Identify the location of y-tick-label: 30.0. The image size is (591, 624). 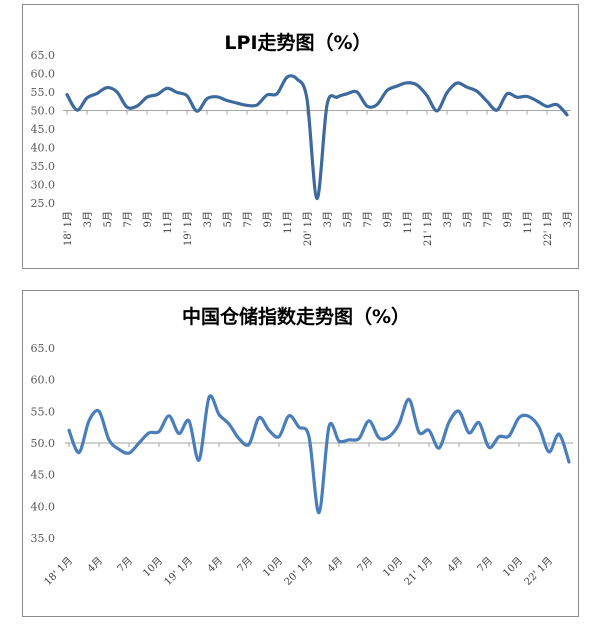
(43, 185).